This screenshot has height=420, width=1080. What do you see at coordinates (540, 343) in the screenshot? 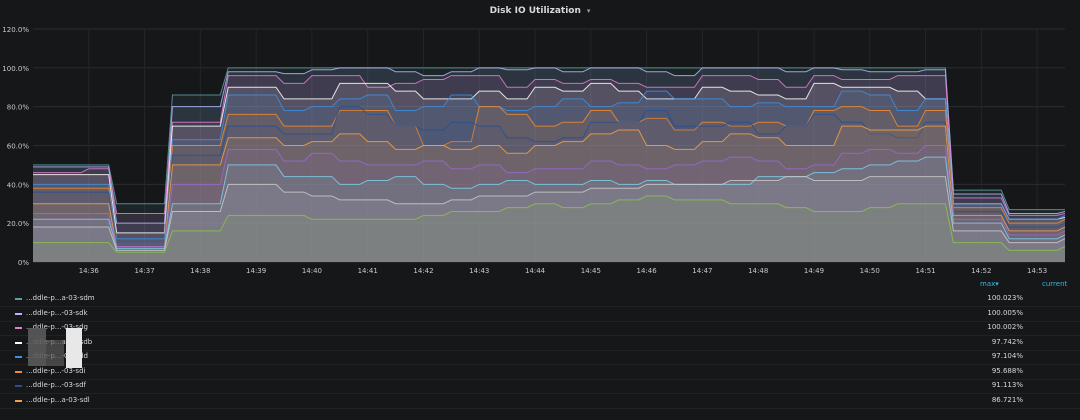
I see `legend-item: ...ddle-p...a-03-sdb97.742%` at bounding box center [540, 343].